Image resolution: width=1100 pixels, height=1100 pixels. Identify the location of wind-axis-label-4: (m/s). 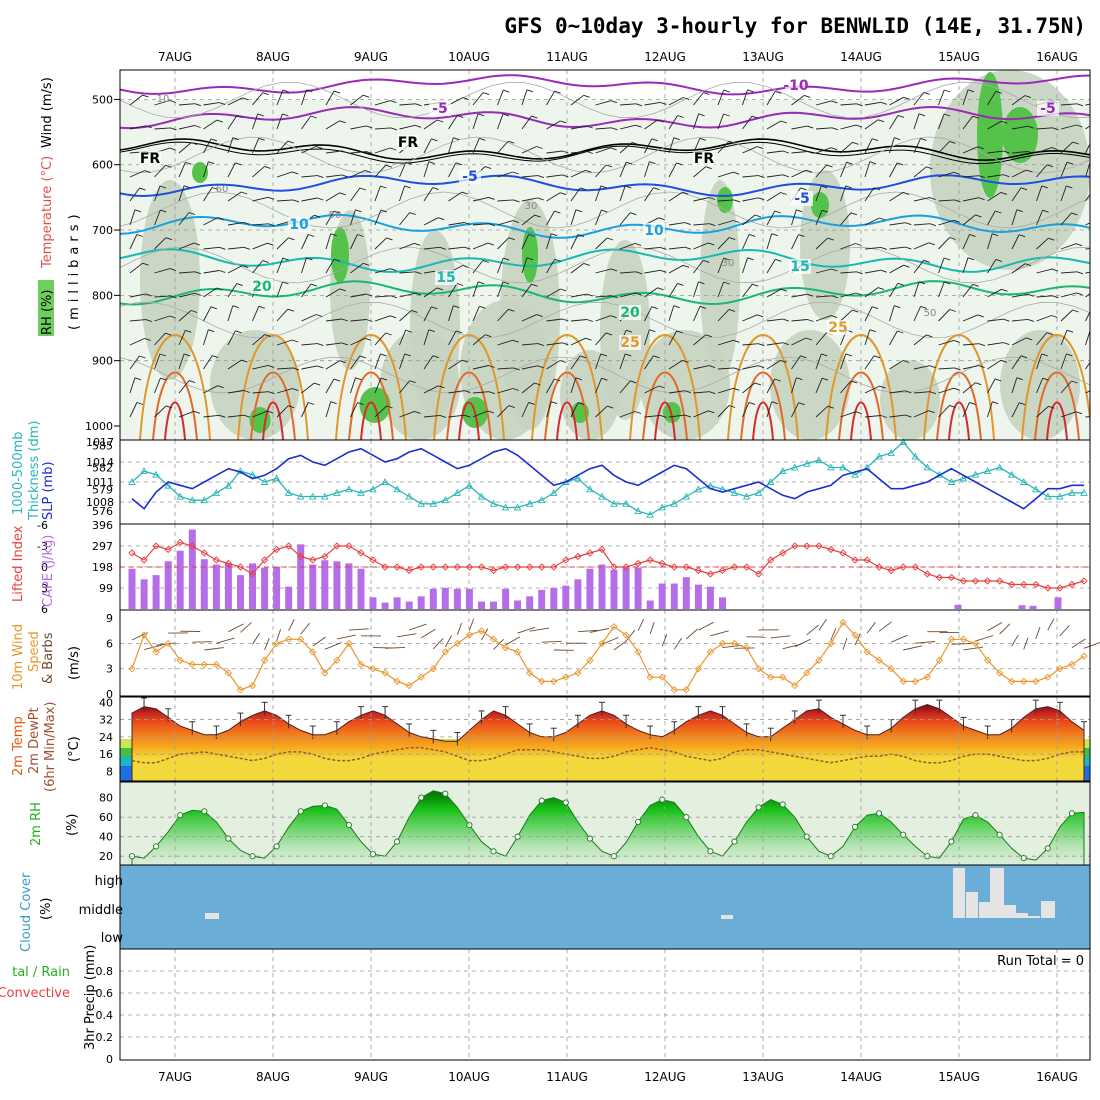
(74, 663).